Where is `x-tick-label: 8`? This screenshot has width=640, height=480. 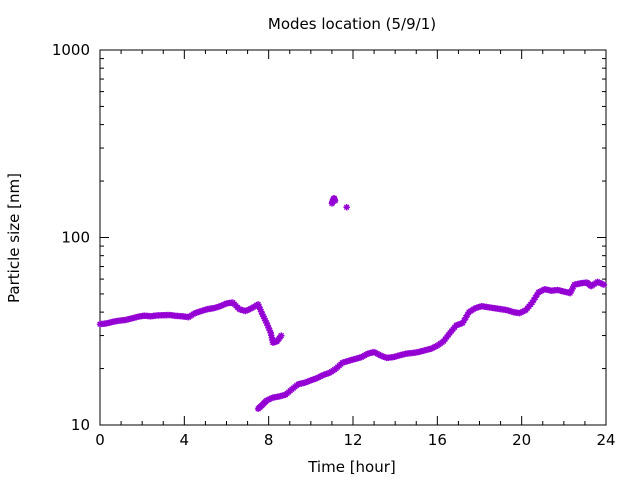
x-tick-label: 8 is located at coordinates (269, 440).